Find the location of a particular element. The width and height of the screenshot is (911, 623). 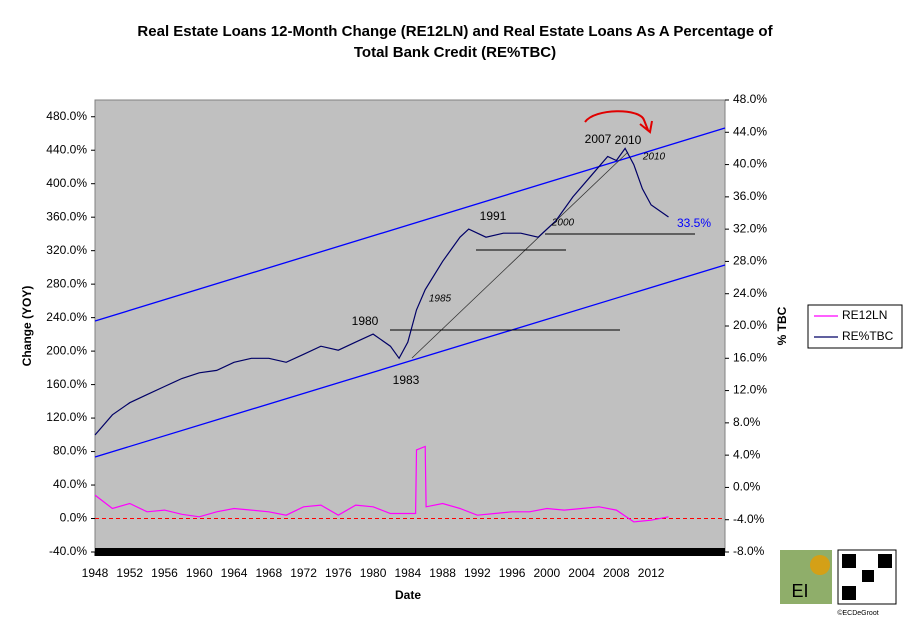

annotation: 1985 is located at coordinates (440, 299).